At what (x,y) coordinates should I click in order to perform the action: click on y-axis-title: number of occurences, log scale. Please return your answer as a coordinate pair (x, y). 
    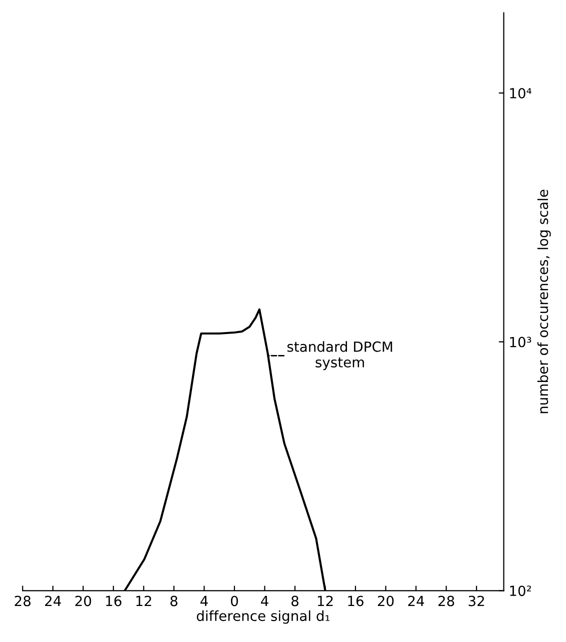
    Looking at the image, I should click on (544, 302).